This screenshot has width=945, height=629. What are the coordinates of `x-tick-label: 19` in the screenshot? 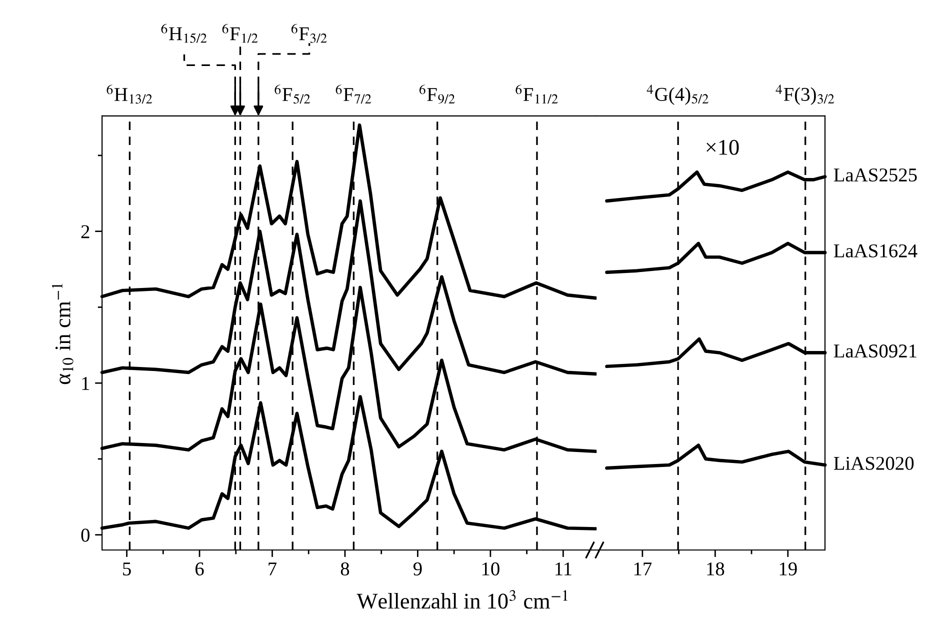 It's located at (788, 569).